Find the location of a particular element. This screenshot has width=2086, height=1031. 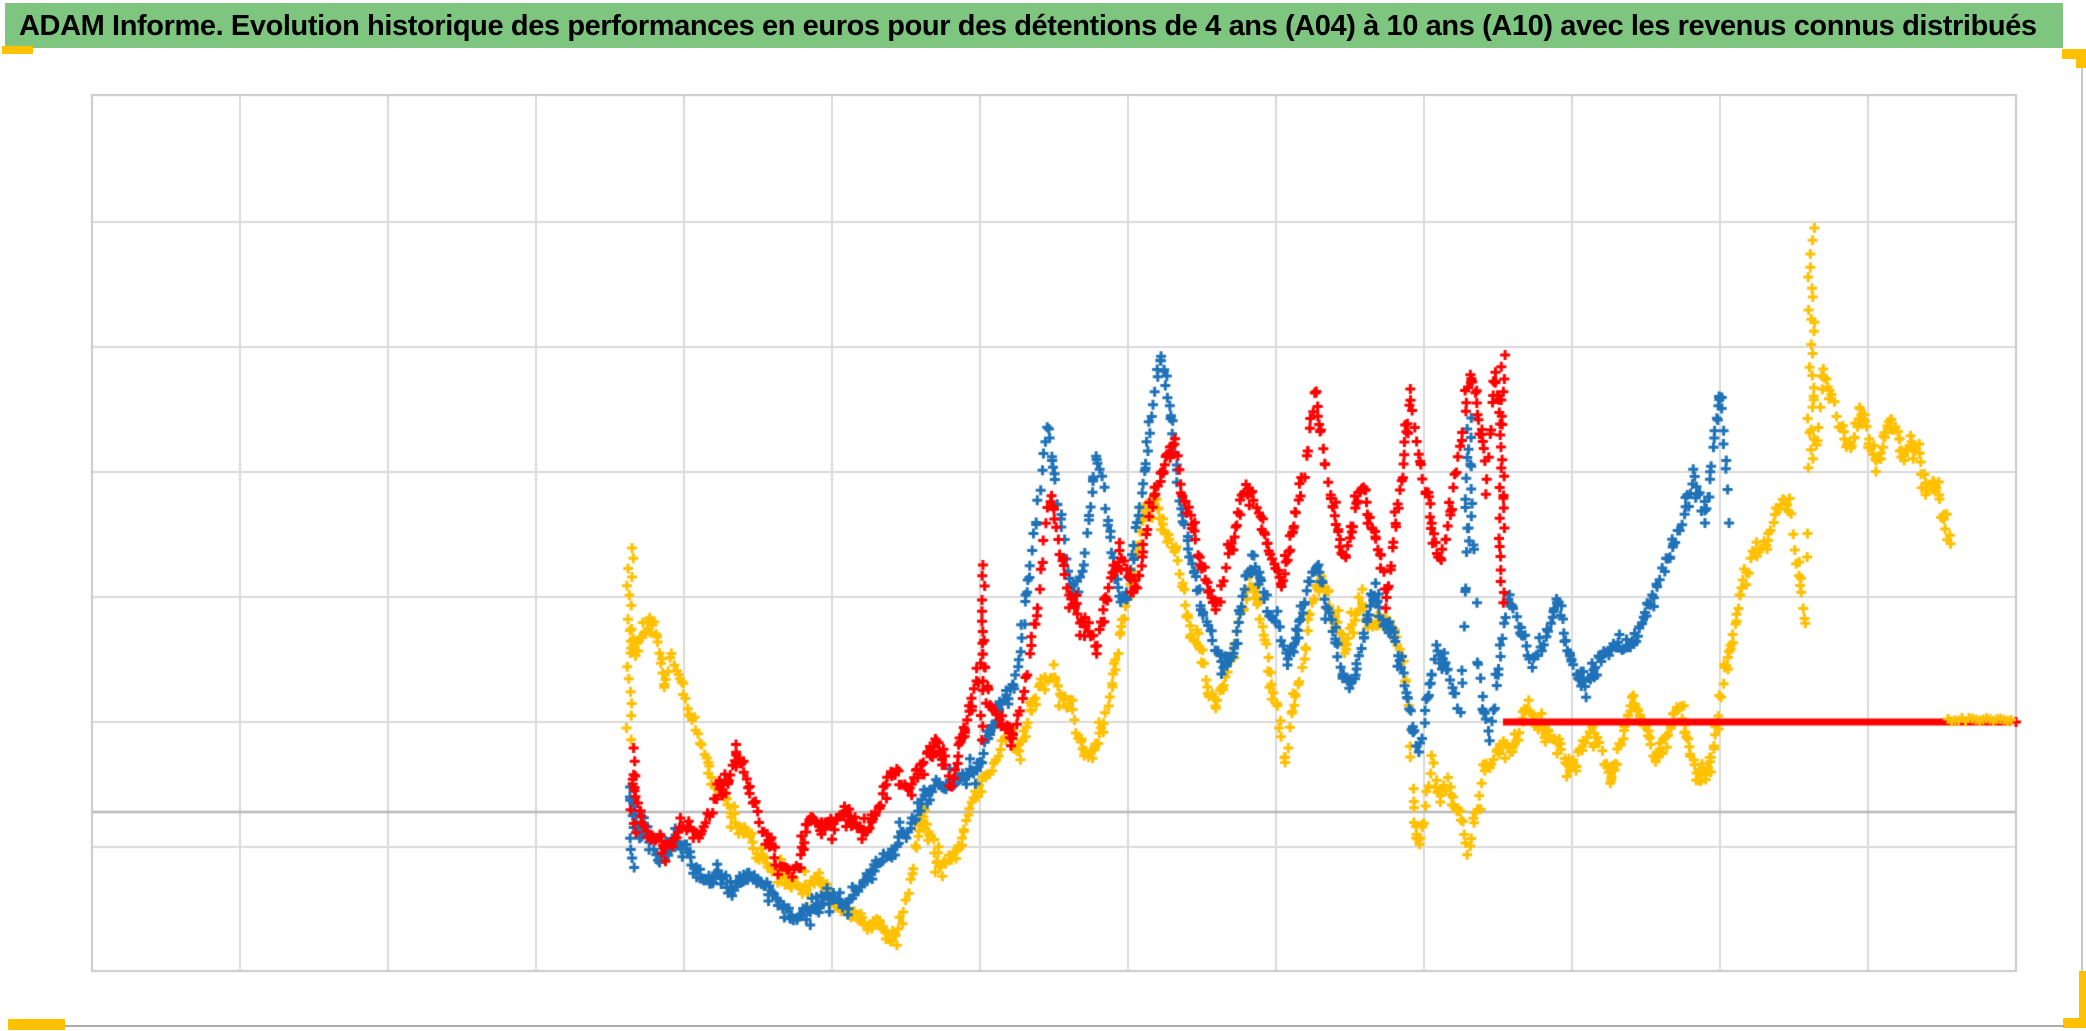

accent-corner-top-right-horizontal is located at coordinates (2074, 54).